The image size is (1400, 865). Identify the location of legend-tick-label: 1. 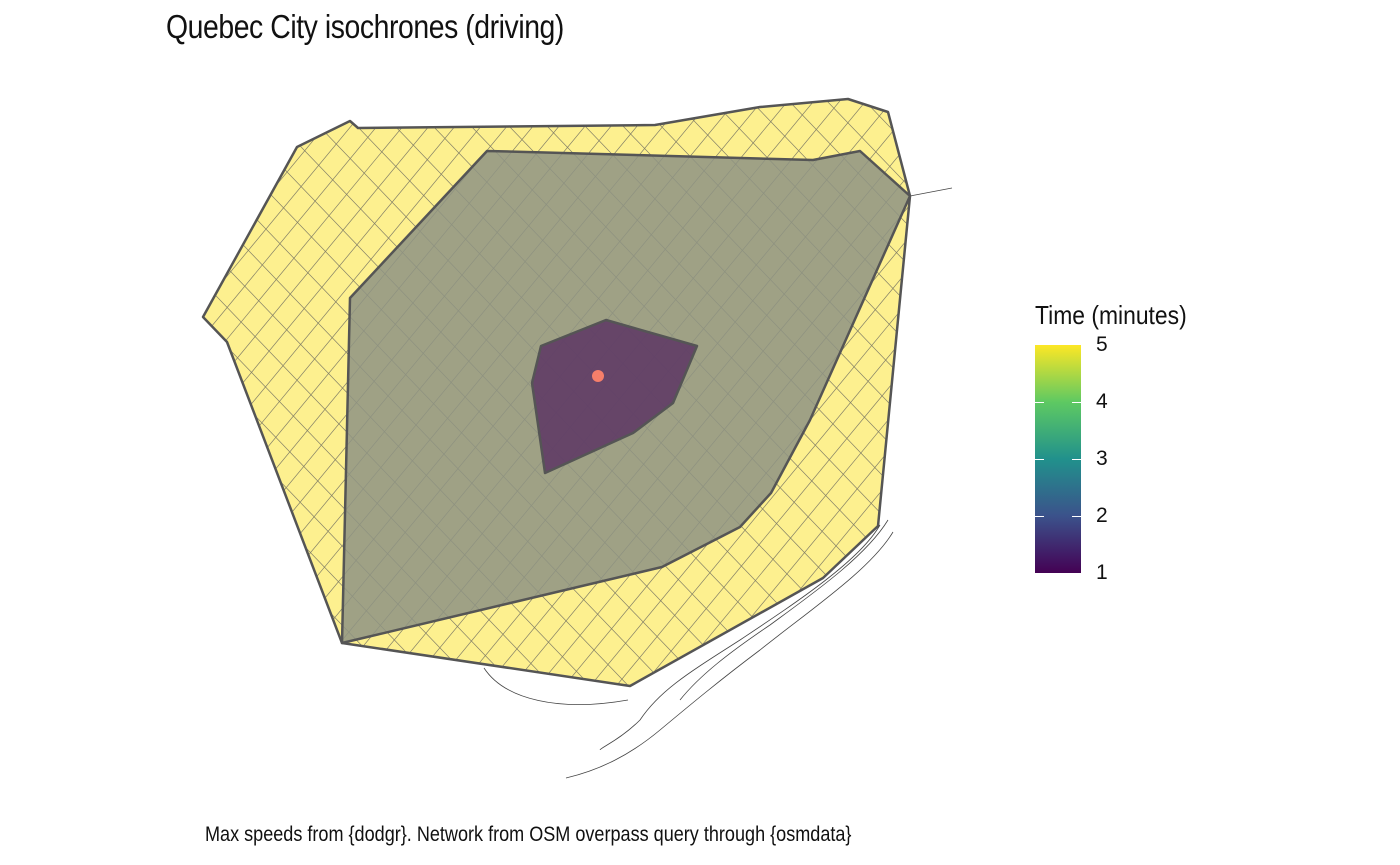
(1102, 572).